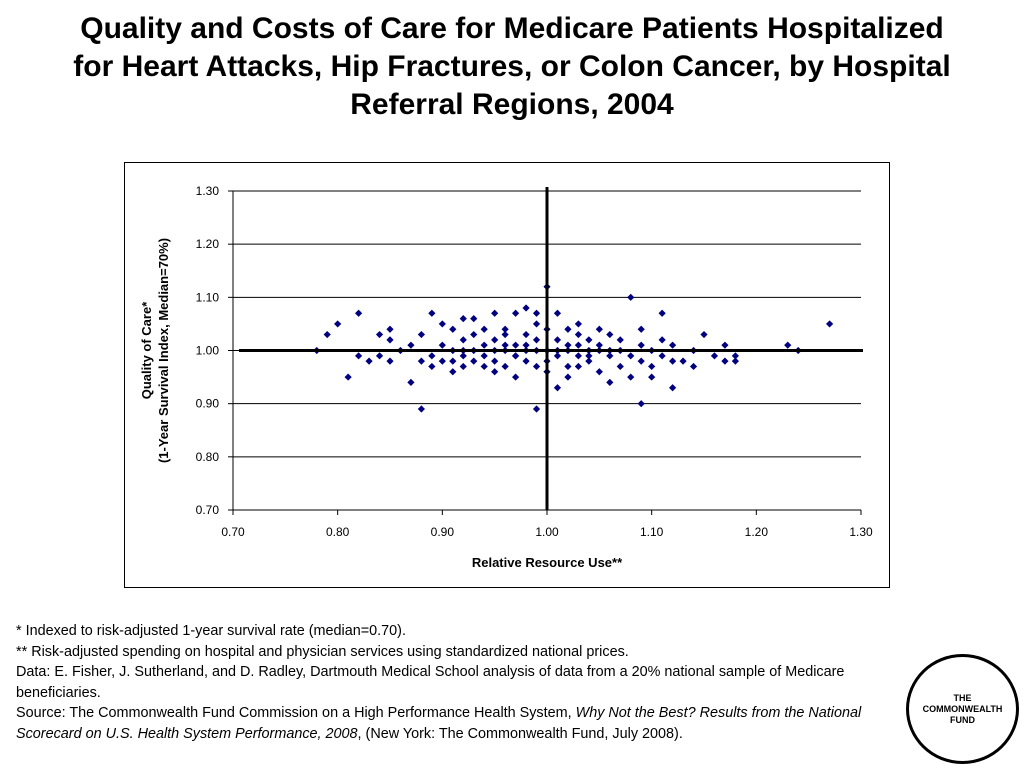  What do you see at coordinates (338, 532) in the screenshot?
I see `x-tick-label: 0.80` at bounding box center [338, 532].